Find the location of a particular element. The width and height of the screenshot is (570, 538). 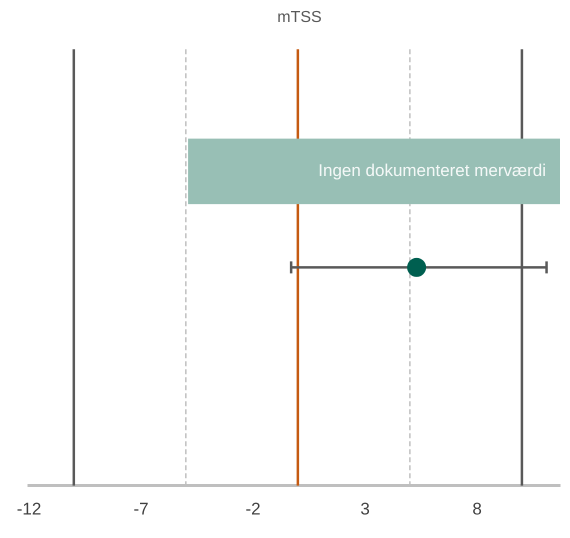

x-tick-label: 8 is located at coordinates (477, 508).